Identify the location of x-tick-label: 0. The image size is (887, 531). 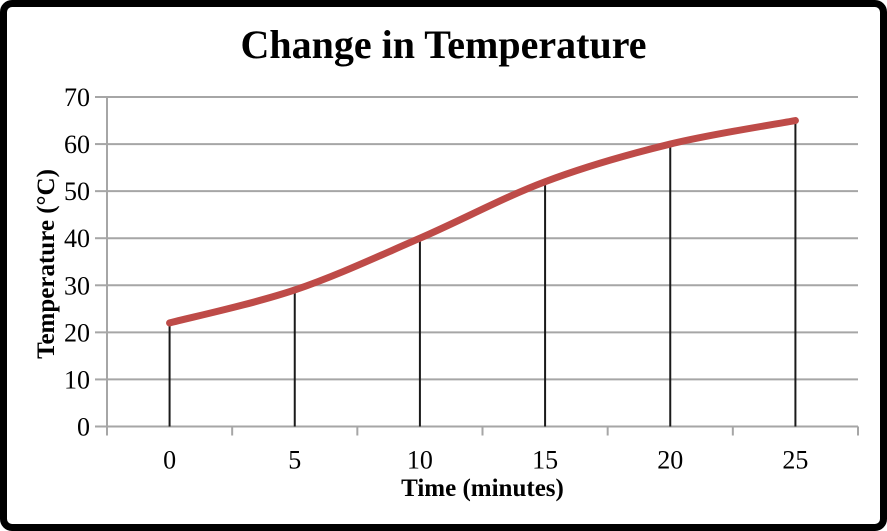
(169, 460).